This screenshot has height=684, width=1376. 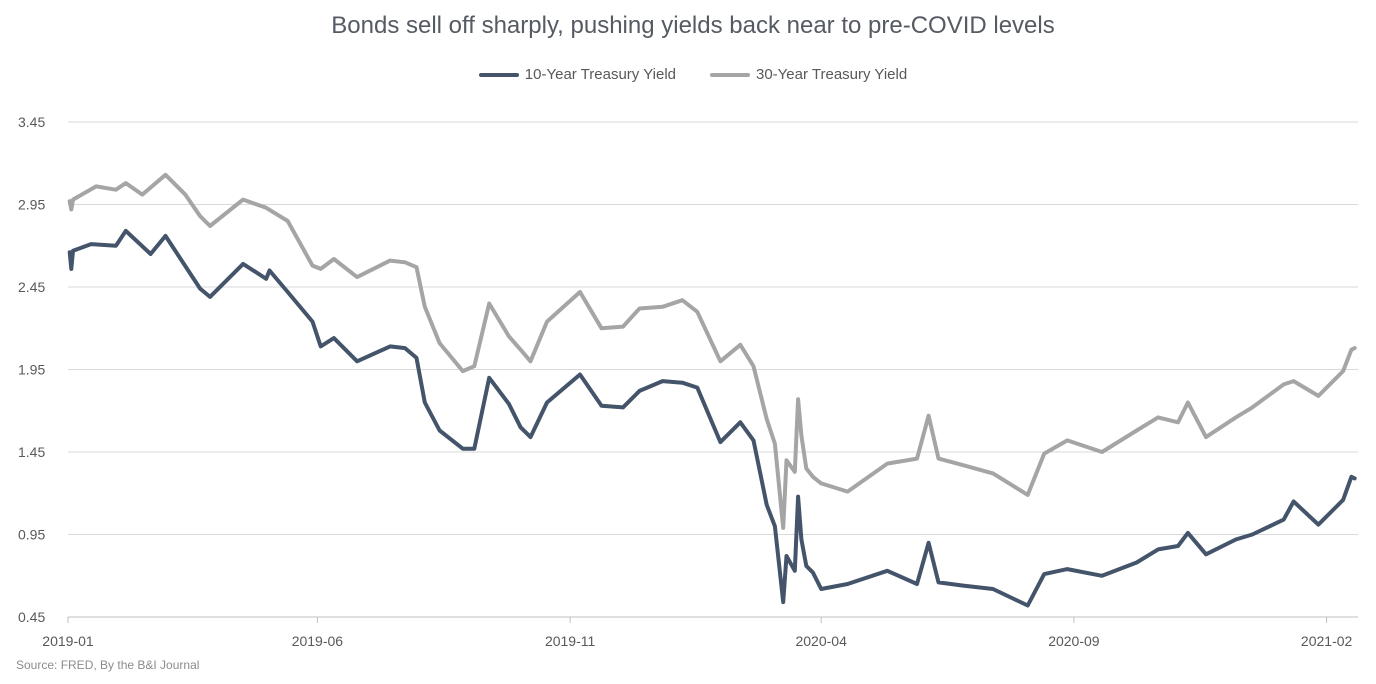 I want to click on x-tick-label: 2020-09, so click(x=1074, y=641).